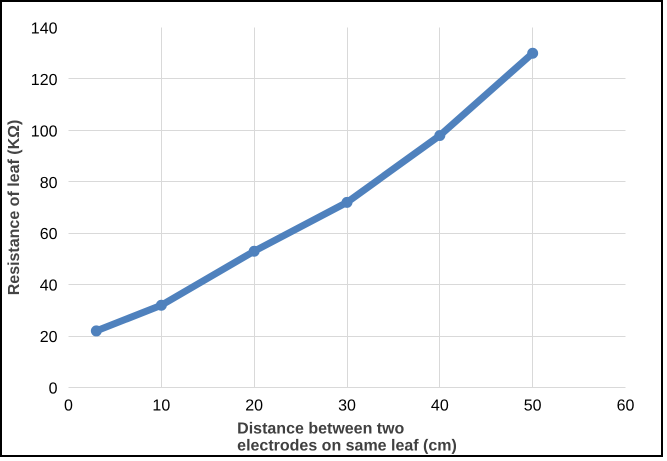  What do you see at coordinates (439, 406) in the screenshot?
I see `x-tick-label: 40` at bounding box center [439, 406].